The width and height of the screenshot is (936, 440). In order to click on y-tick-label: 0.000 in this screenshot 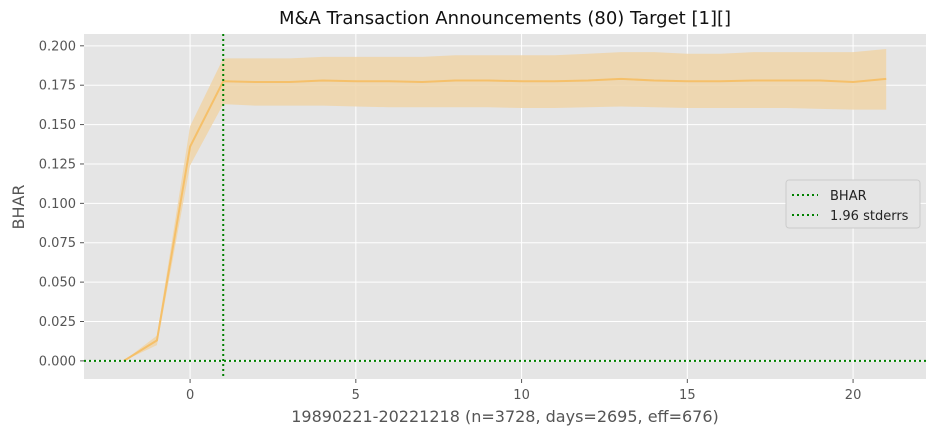, I will do `click(57, 361)`.